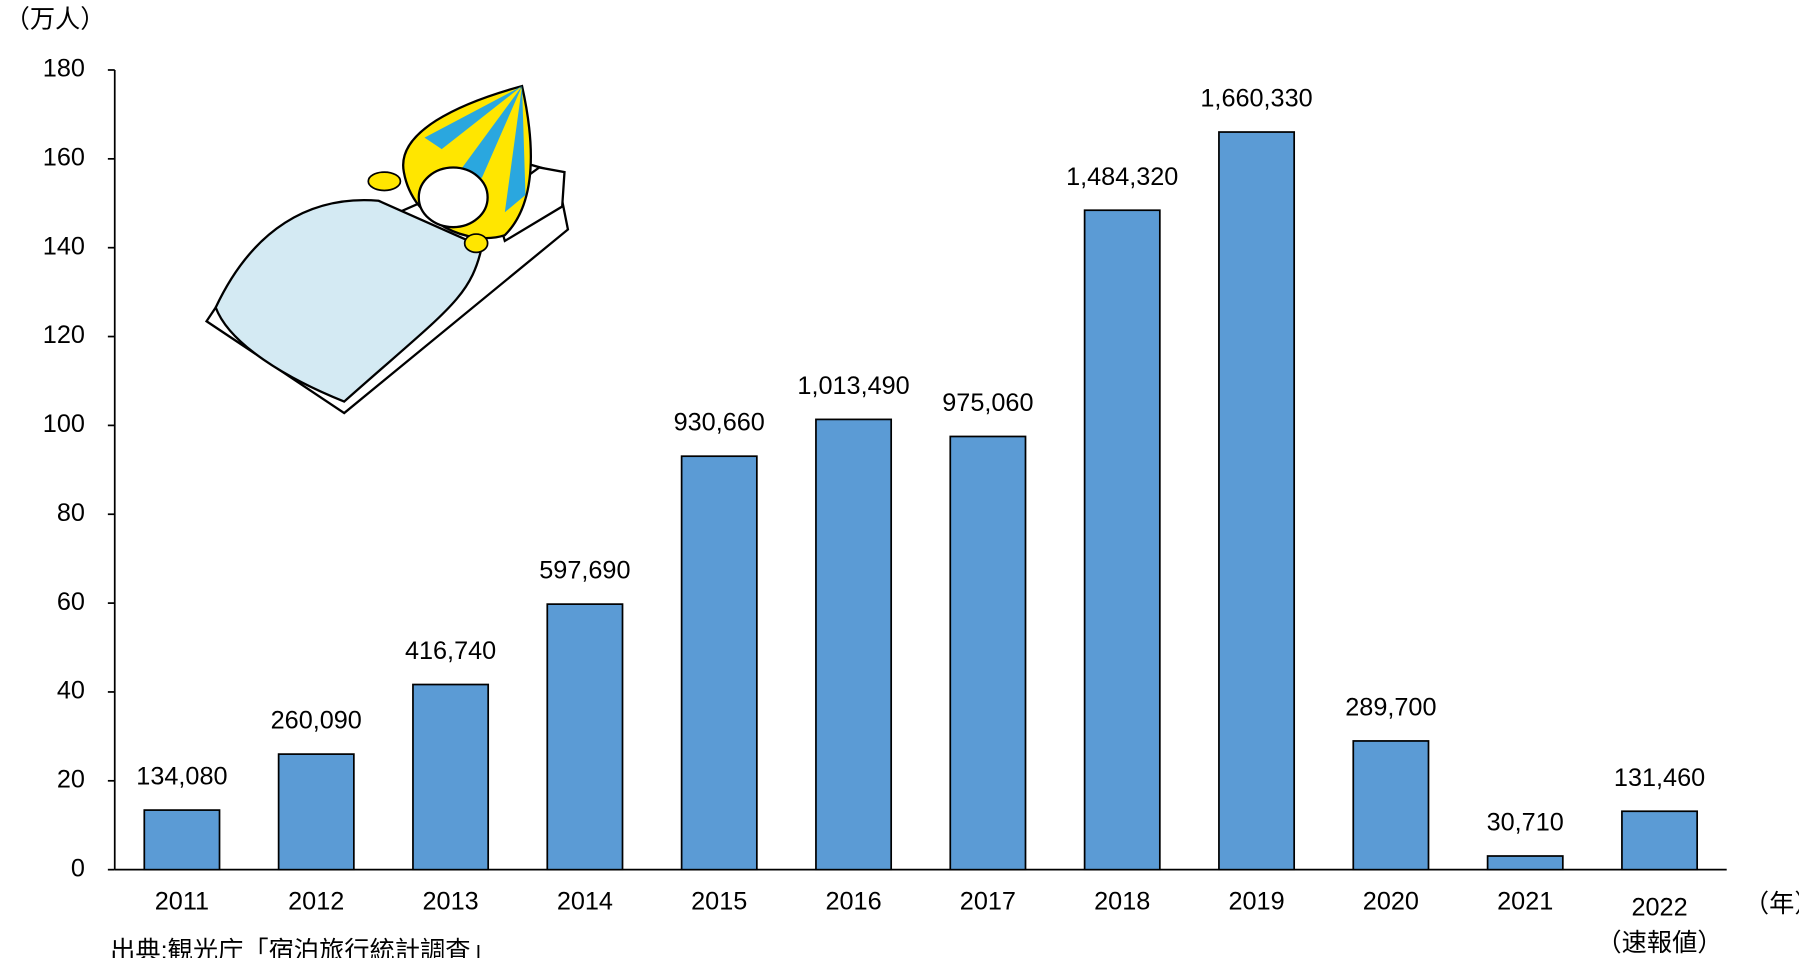 The height and width of the screenshot is (958, 1799). Describe the element at coordinates (55, 19) in the screenshot. I see `y-unit-label: （万人）` at that location.